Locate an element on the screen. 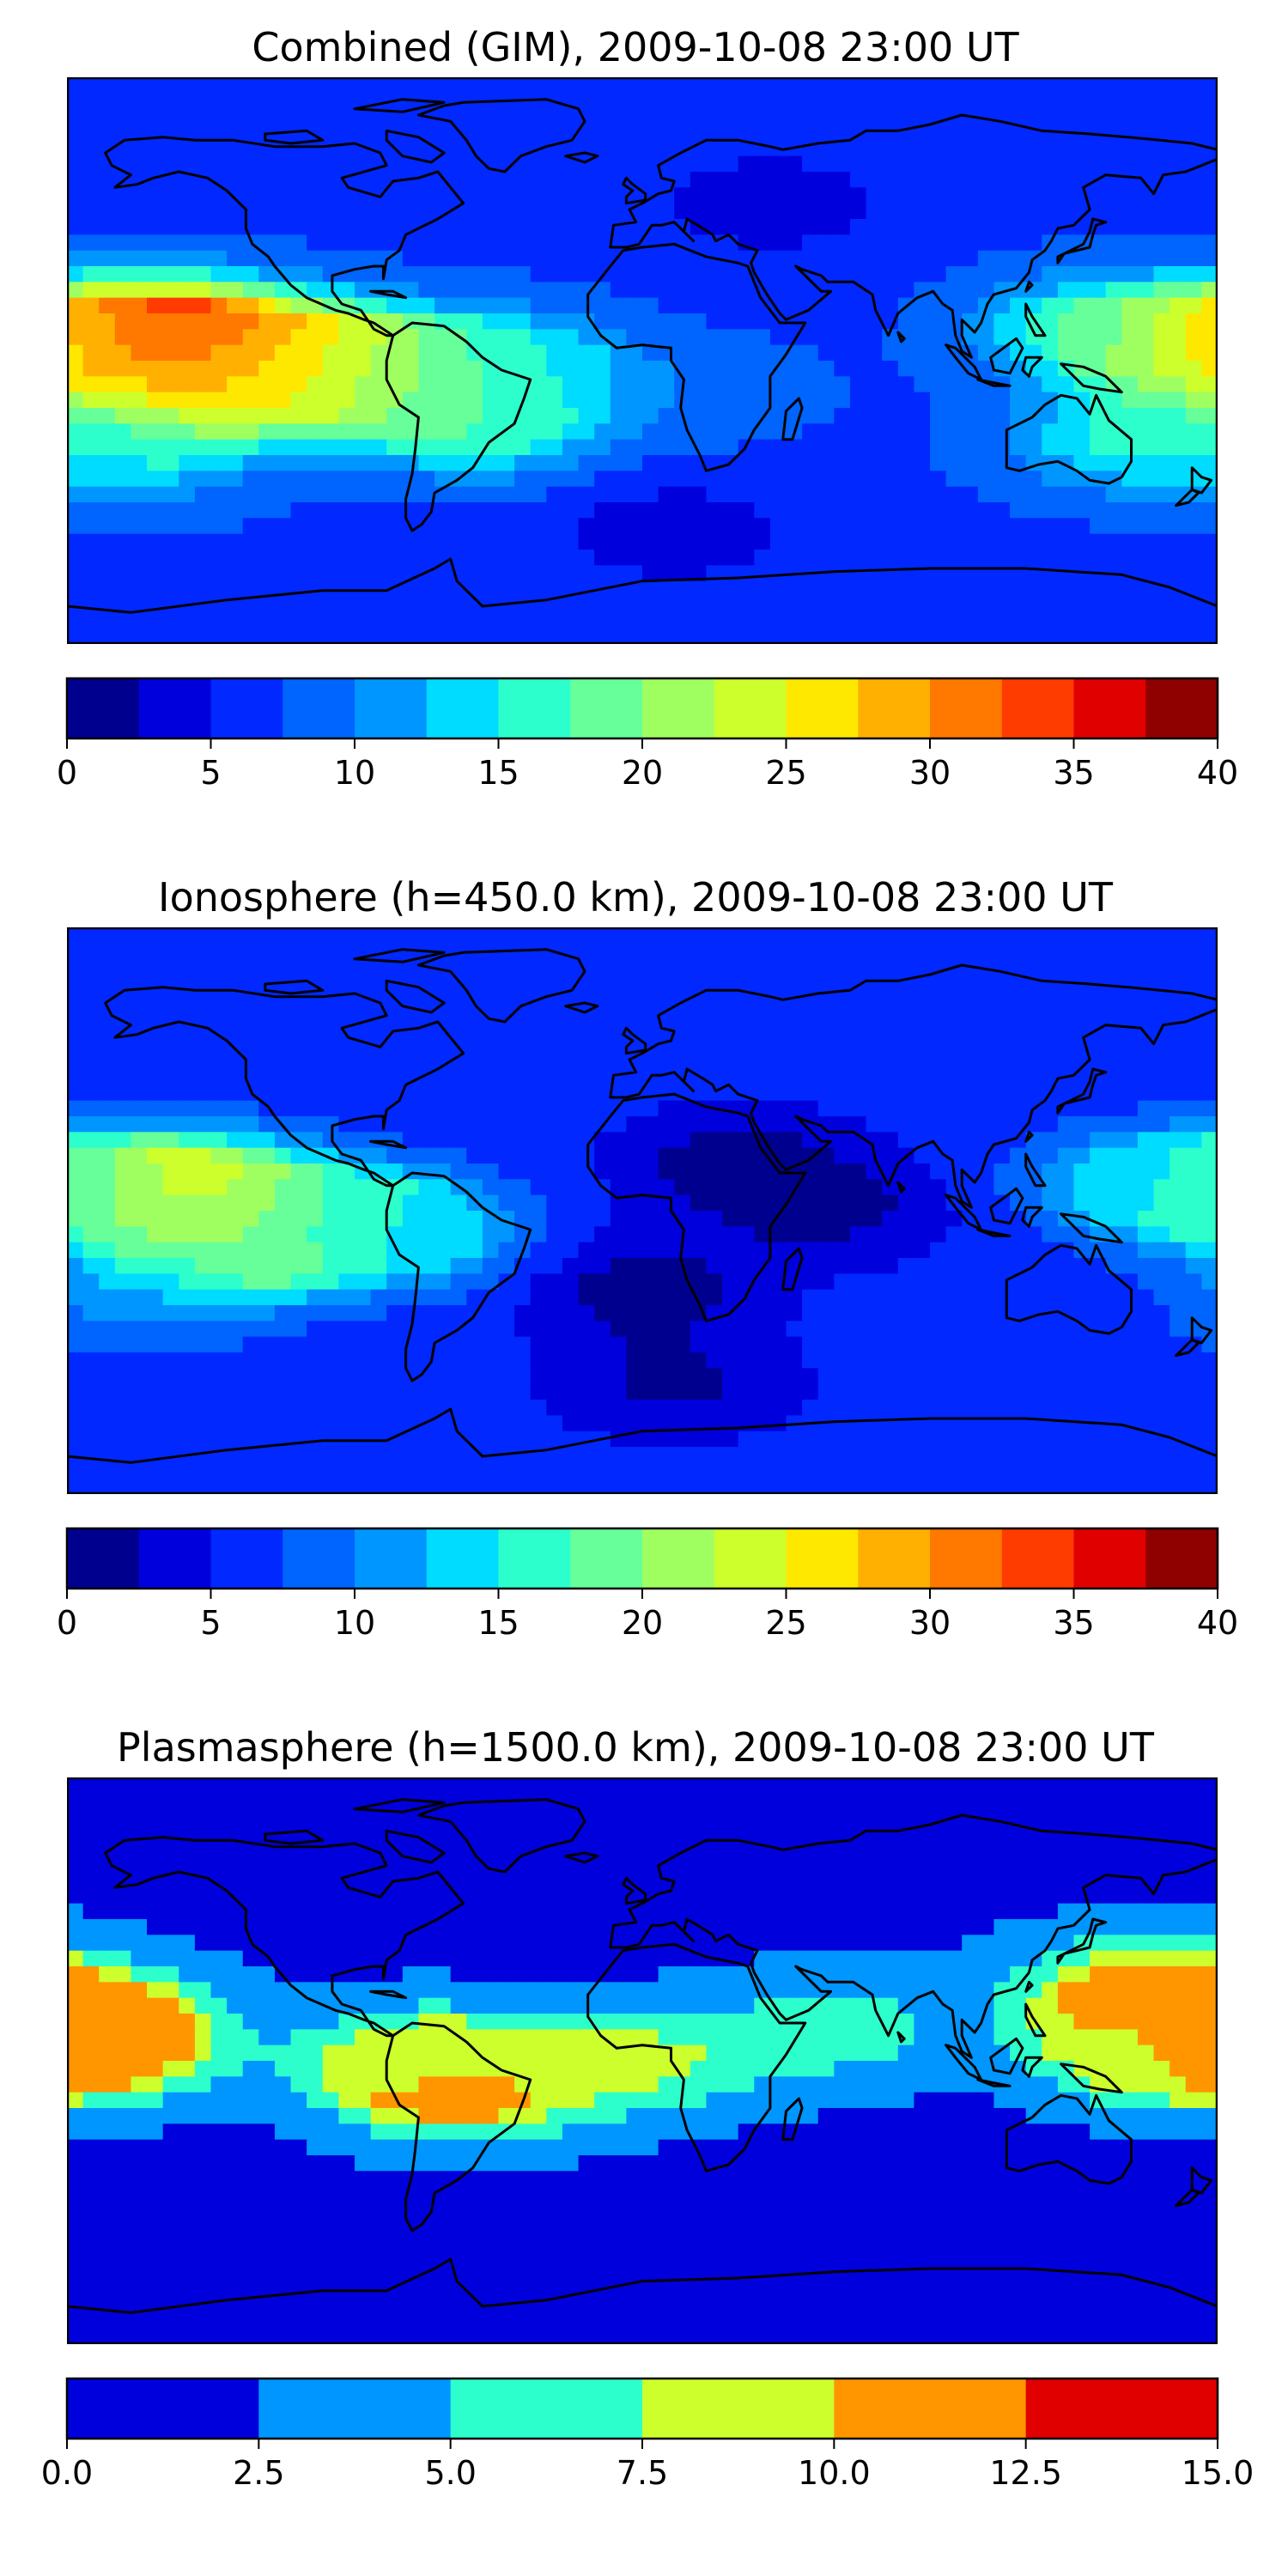 The height and width of the screenshot is (2576, 1288). colorbar-tick-label: 15 is located at coordinates (498, 773).